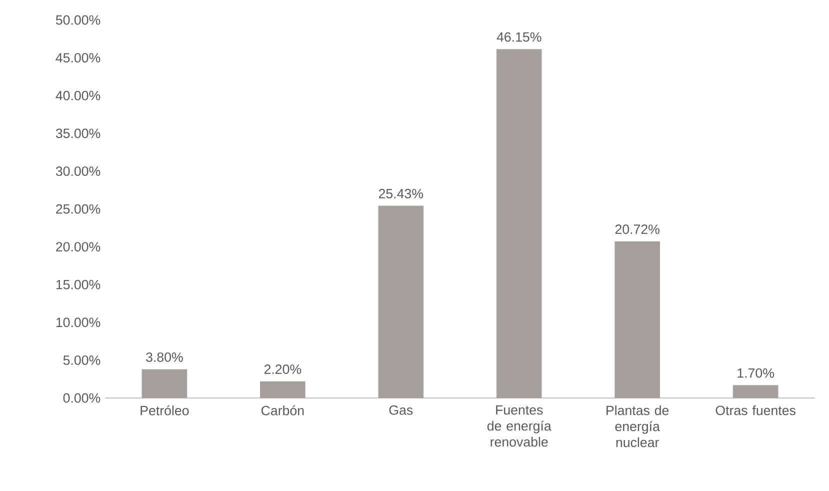  Describe the element at coordinates (401, 410) in the screenshot. I see `x-tick-label: Gas` at that location.